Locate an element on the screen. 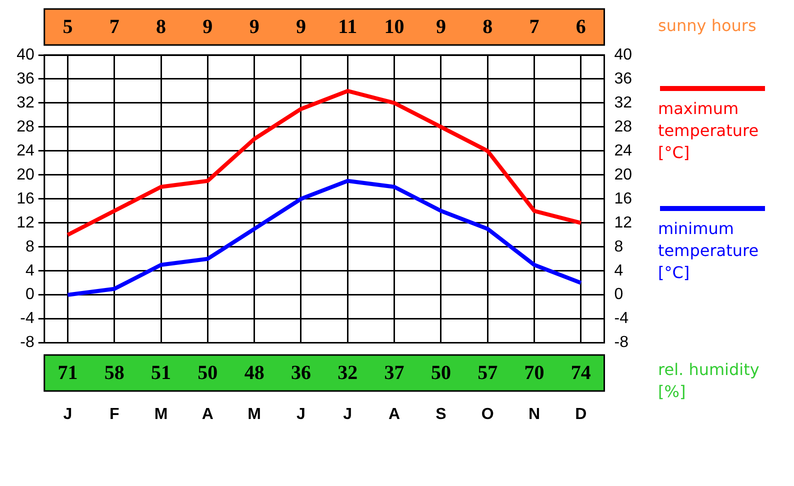 This screenshot has height=486, width=794. text: maximum temperature [°C] is located at coordinates (709, 131).